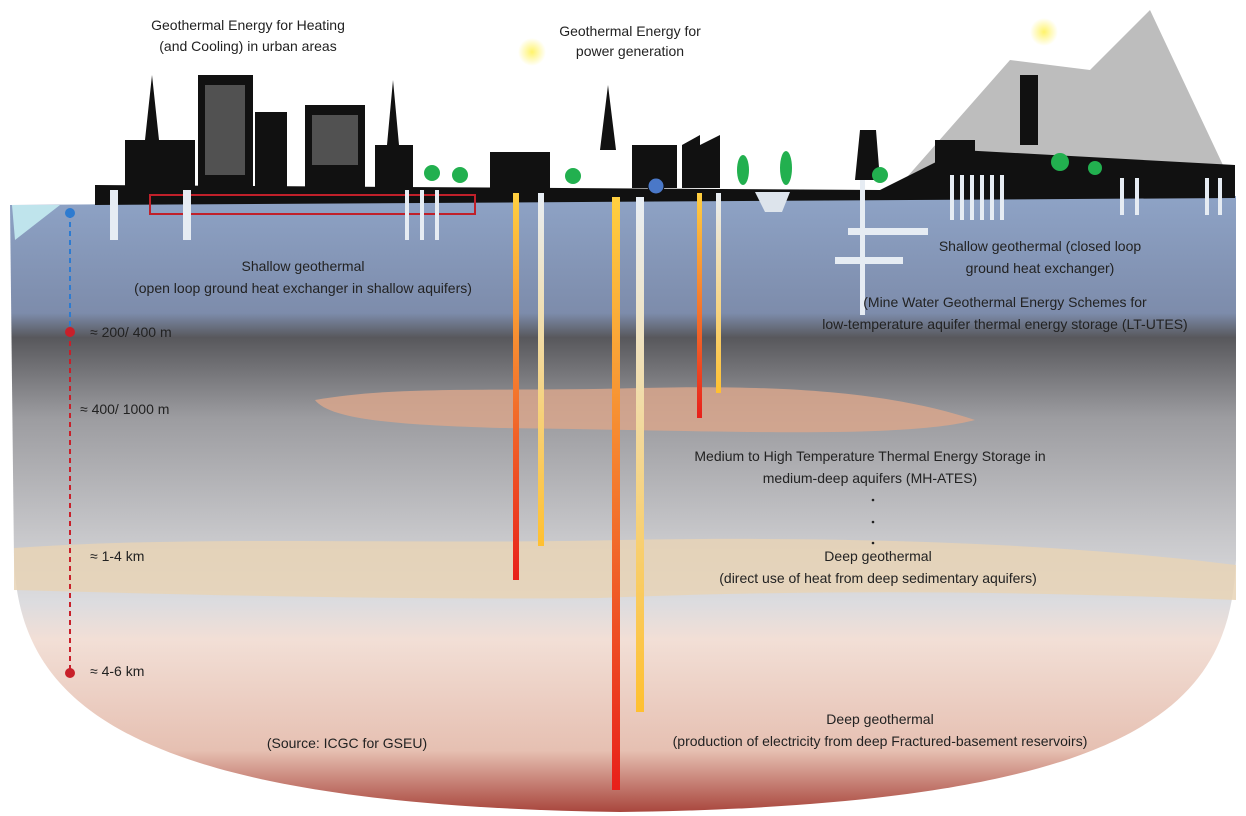 Image resolution: width=1246 pixels, height=816 pixels. I want to click on depth-label: ≈ 4-6 km, so click(117, 671).